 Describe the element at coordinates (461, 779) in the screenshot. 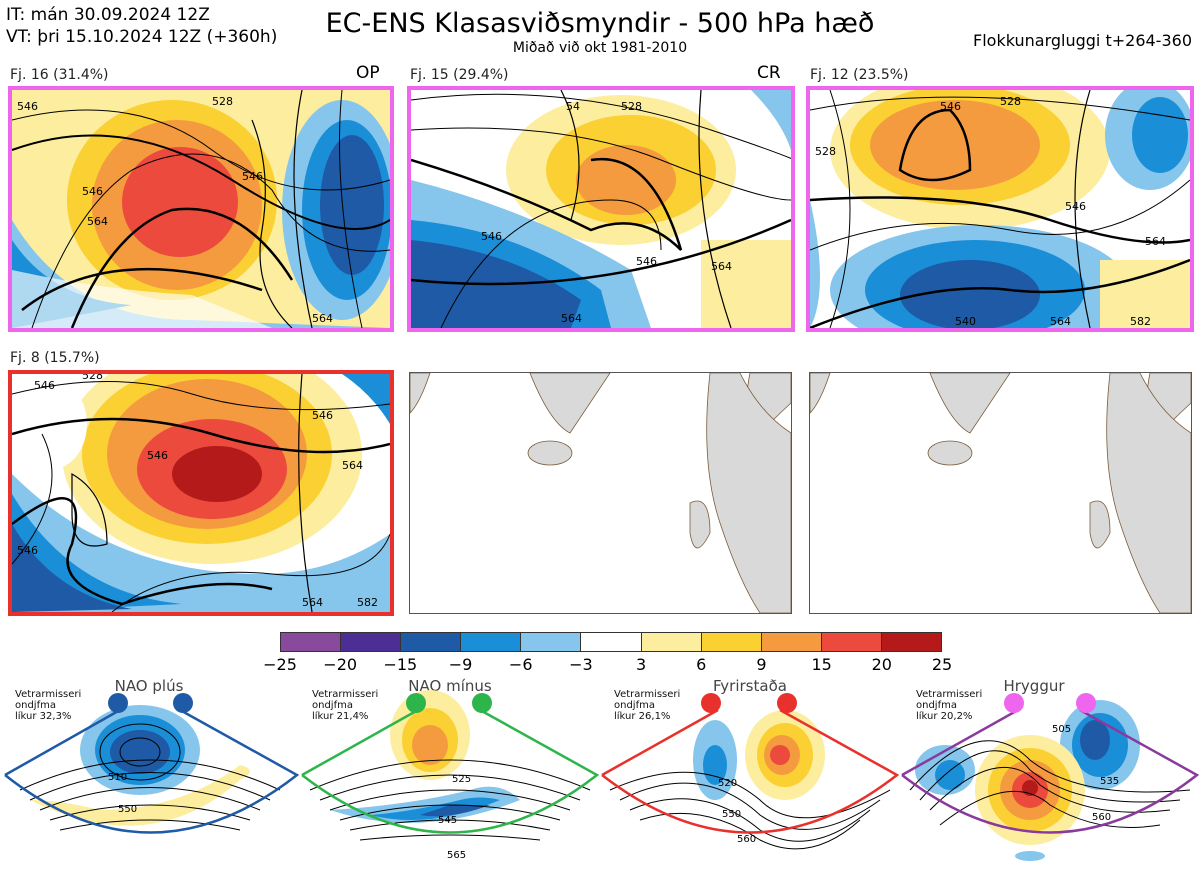

I see `contour-label: 525` at that location.